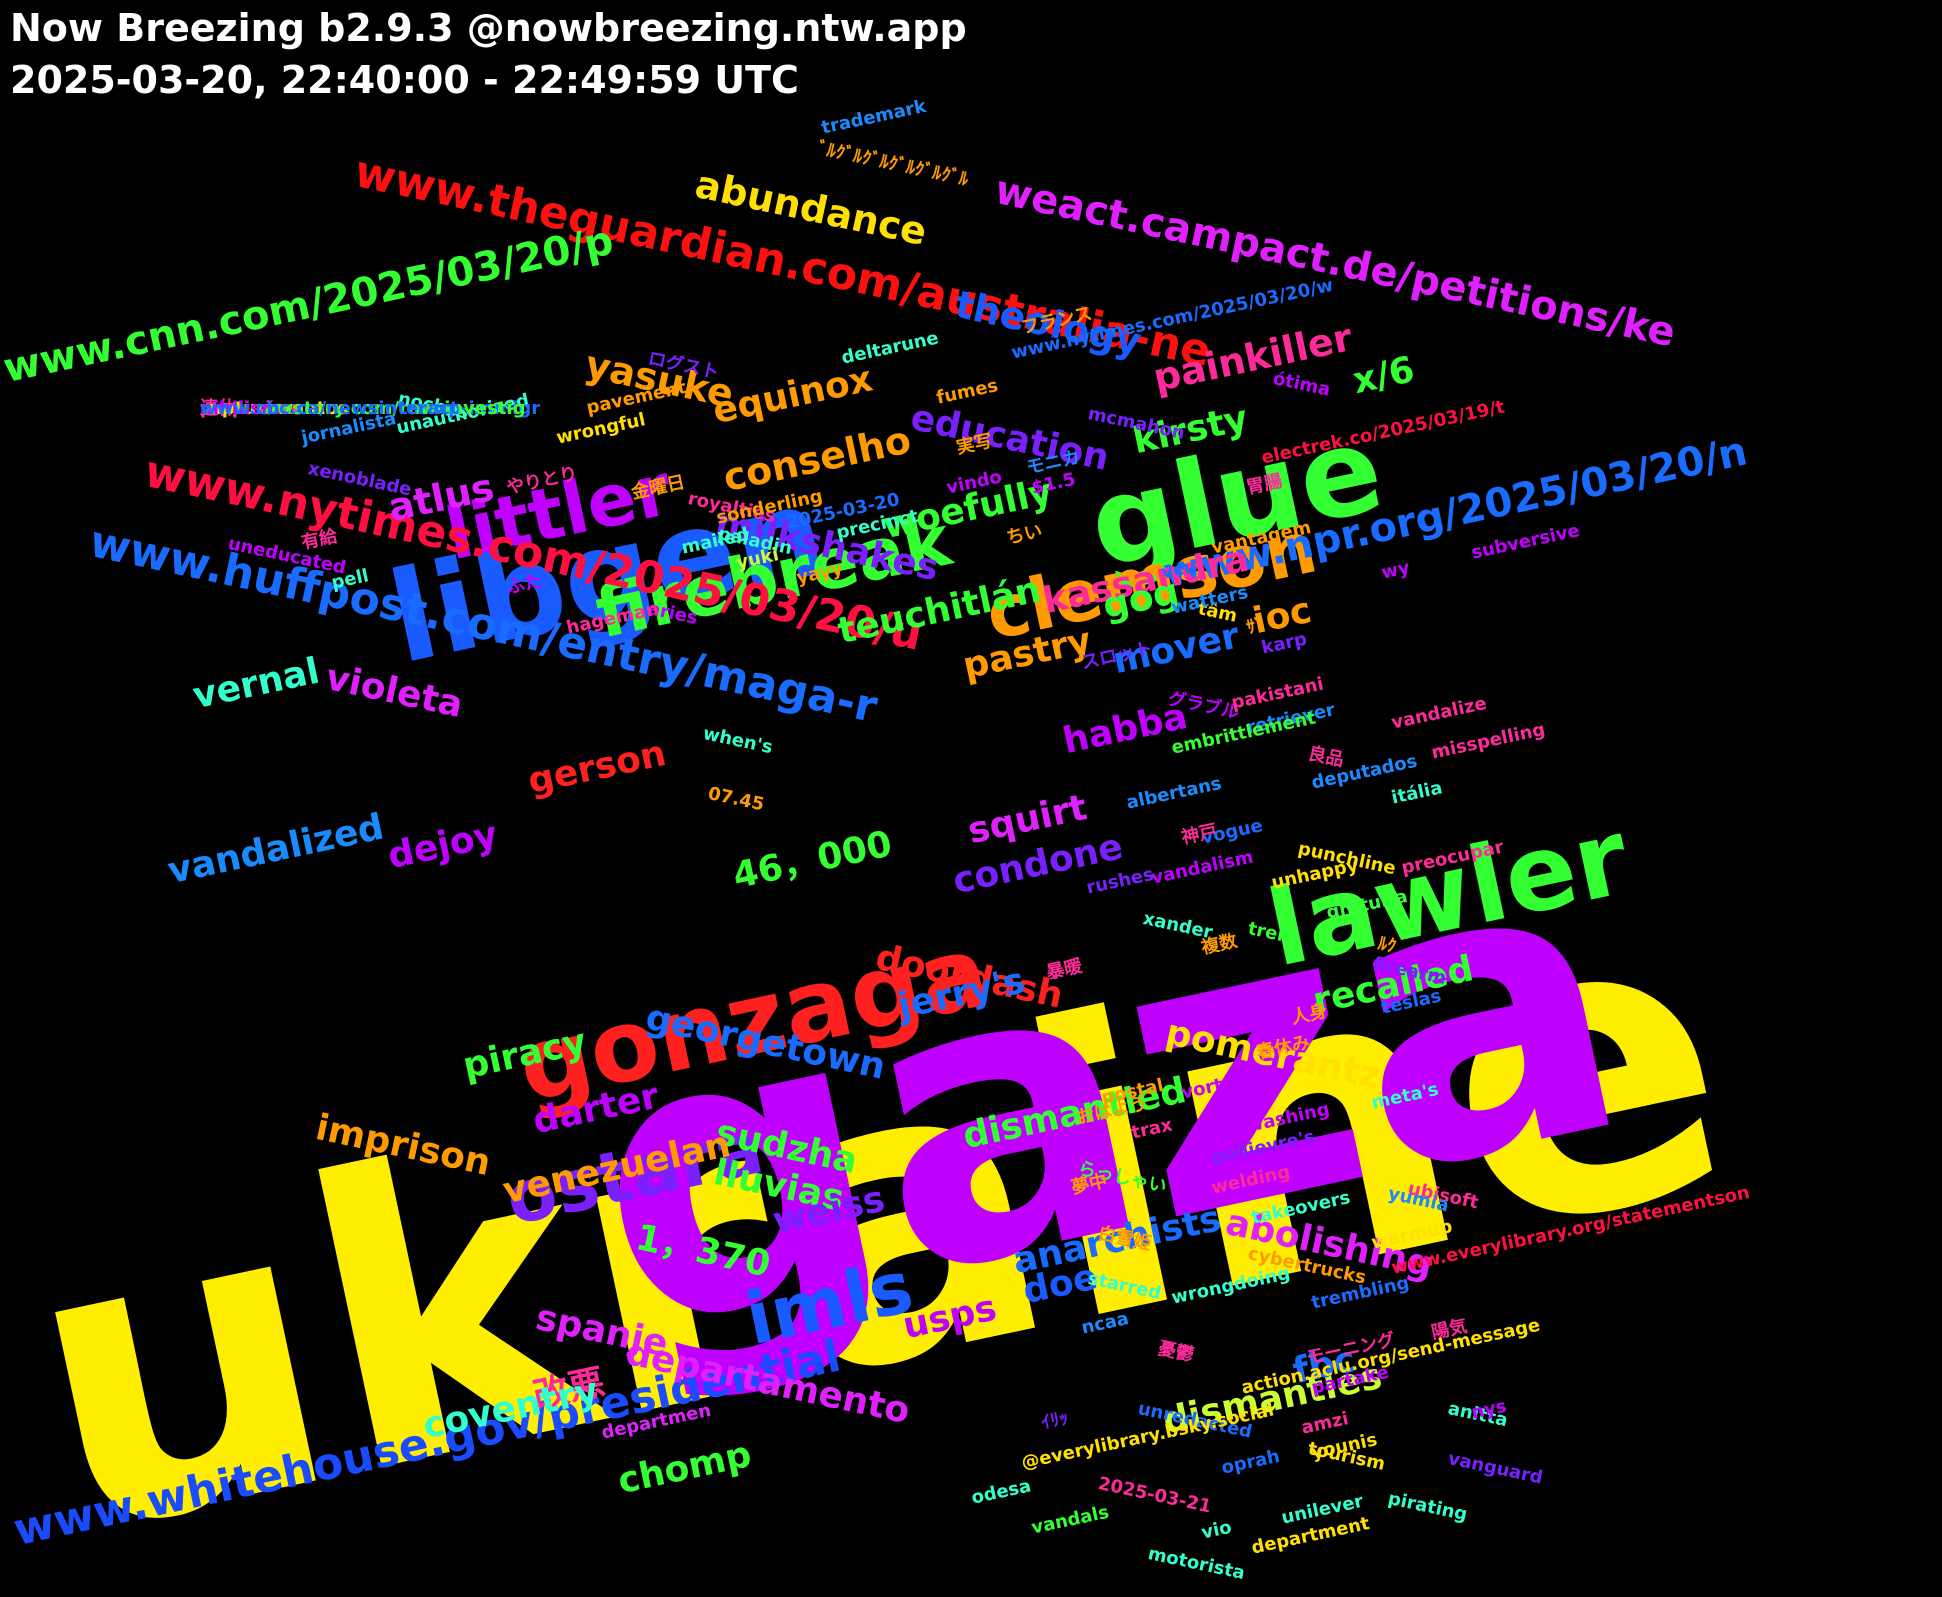  Describe the element at coordinates (1495, 1468) in the screenshot. I see `cloud-word: vanguard` at that location.